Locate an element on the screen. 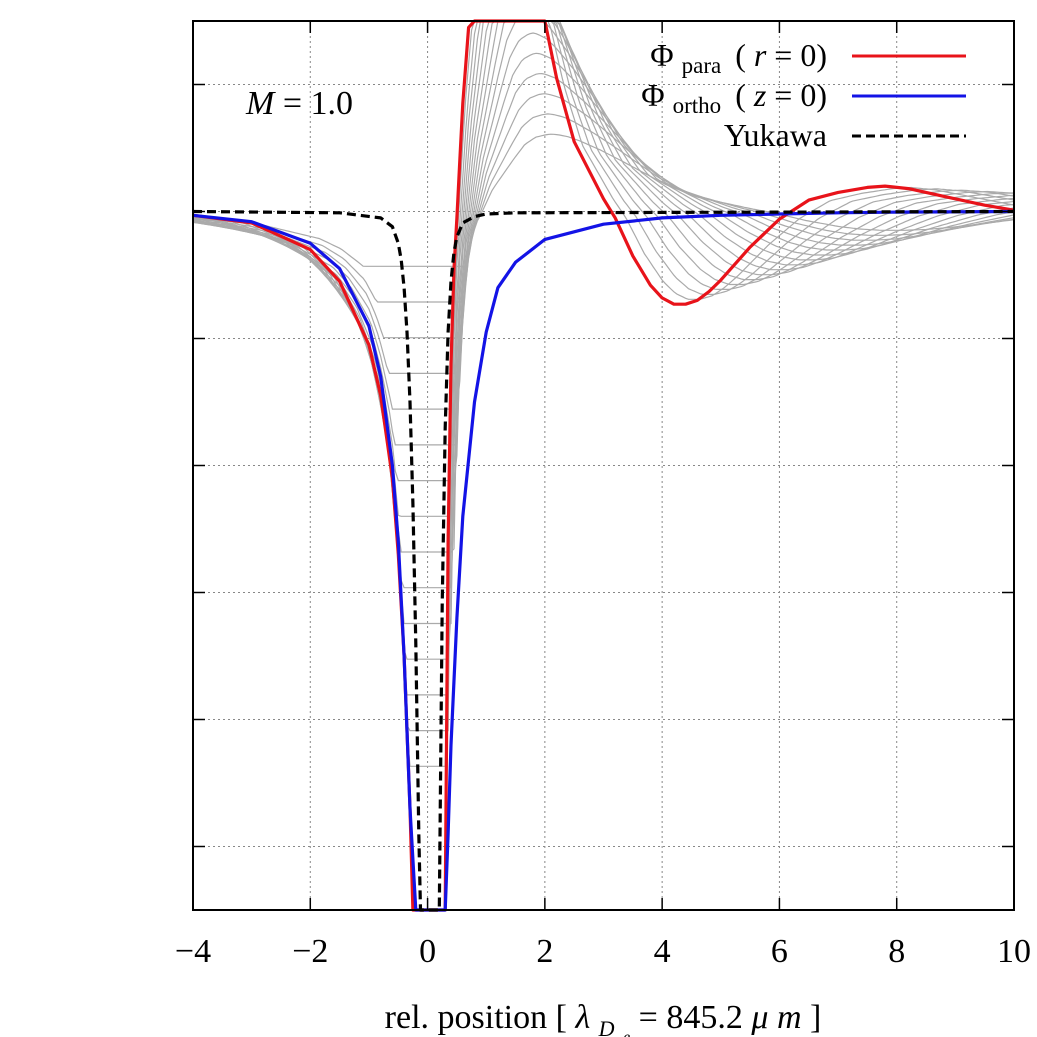 The image size is (1037, 1037). legend-ortho-open: ( is located at coordinates (740, 95).